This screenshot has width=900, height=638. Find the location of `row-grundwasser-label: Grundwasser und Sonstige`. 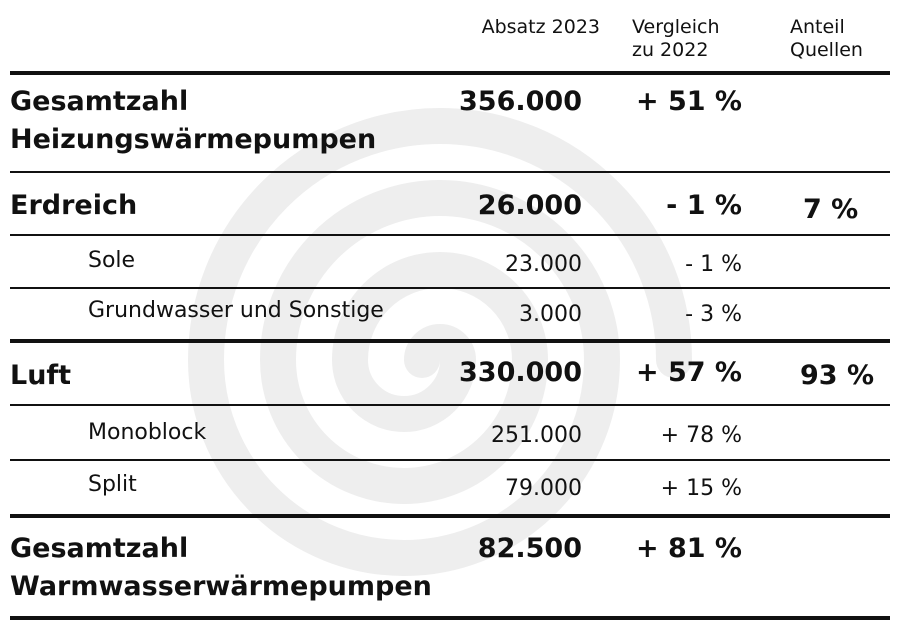

row-grundwasser-label: Grundwasser und Sonstige is located at coordinates (236, 310).